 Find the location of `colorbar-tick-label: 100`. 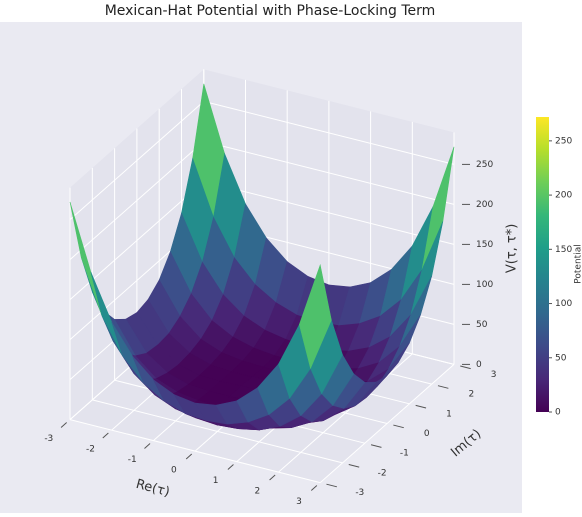

colorbar-tick-label: 100 is located at coordinates (563, 304).